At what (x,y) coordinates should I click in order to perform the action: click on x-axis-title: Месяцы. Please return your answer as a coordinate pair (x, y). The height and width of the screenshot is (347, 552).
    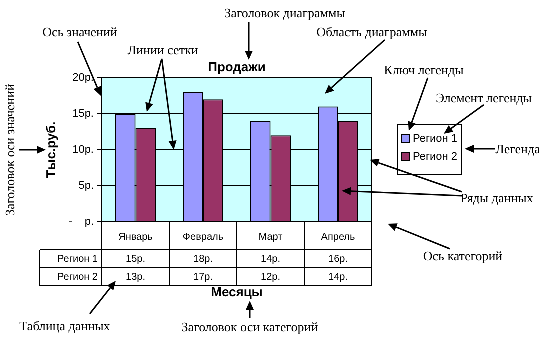
    Looking at the image, I should click on (237, 292).